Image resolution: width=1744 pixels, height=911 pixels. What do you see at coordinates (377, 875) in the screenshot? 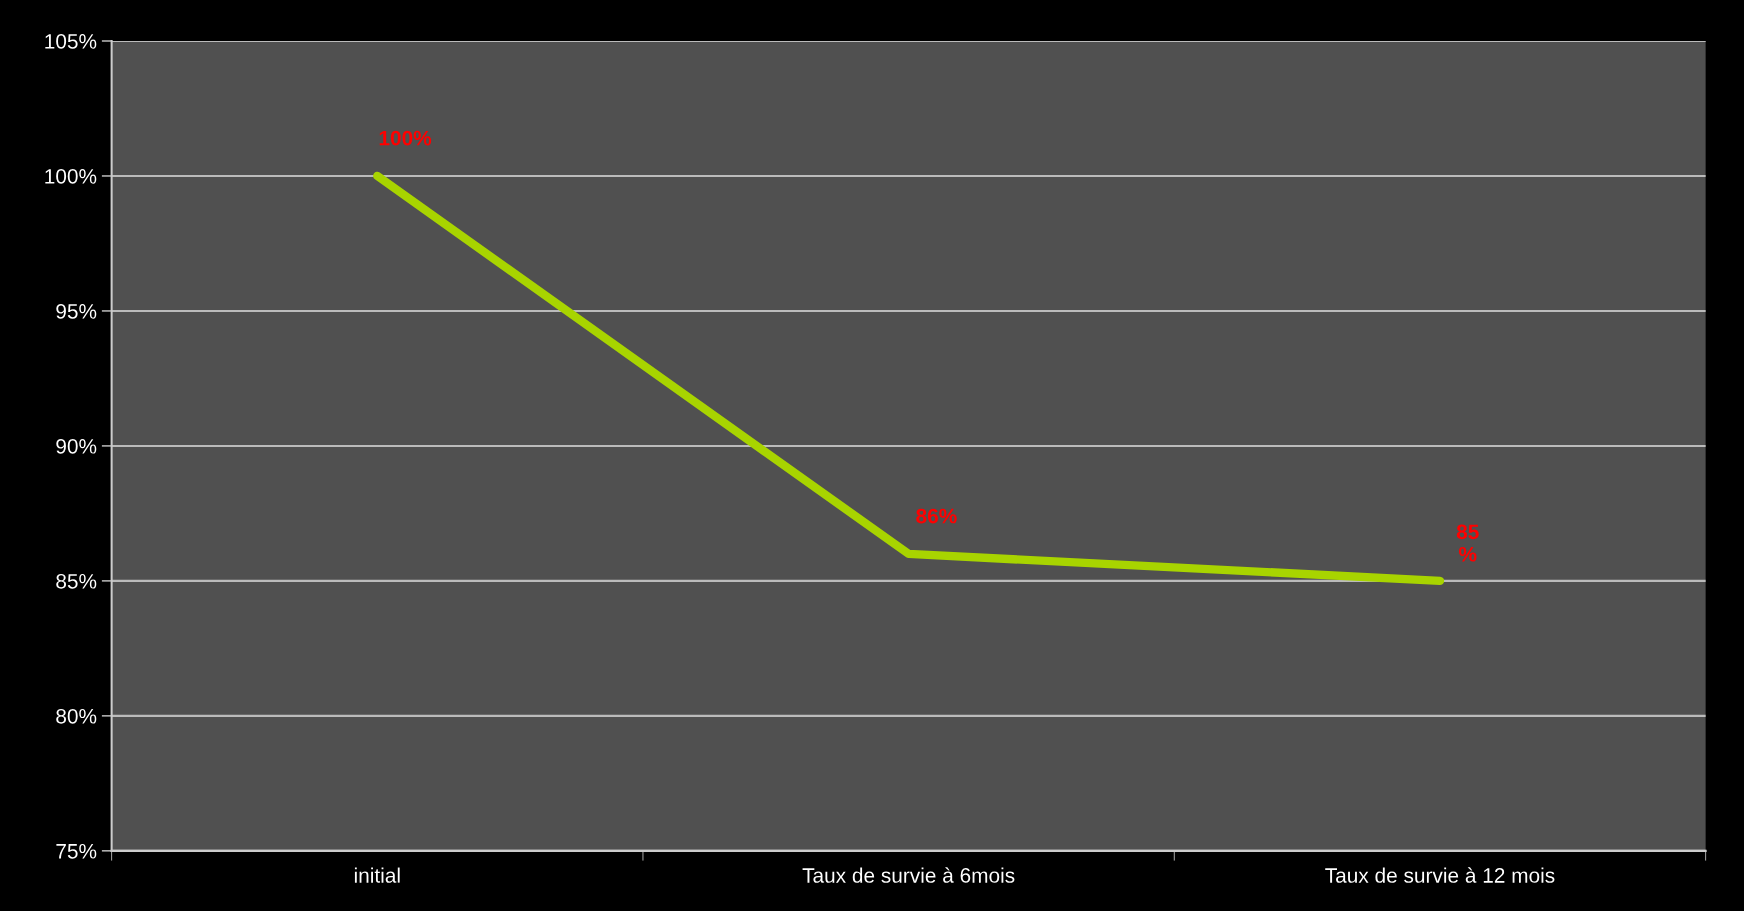
I see `x-tick-label: initial` at bounding box center [377, 875].